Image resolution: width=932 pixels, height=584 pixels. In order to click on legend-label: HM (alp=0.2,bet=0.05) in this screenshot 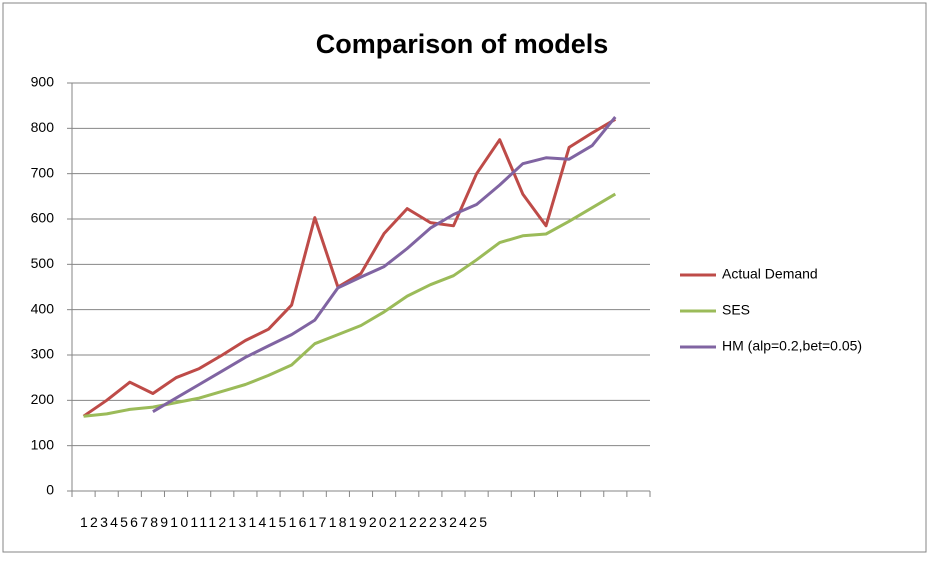, I will do `click(792, 346)`.